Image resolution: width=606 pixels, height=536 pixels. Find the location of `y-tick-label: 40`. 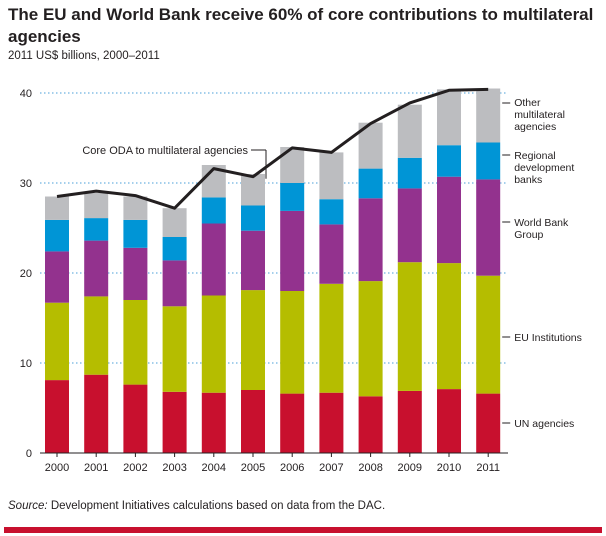

y-tick-label: 40 is located at coordinates (26, 94).